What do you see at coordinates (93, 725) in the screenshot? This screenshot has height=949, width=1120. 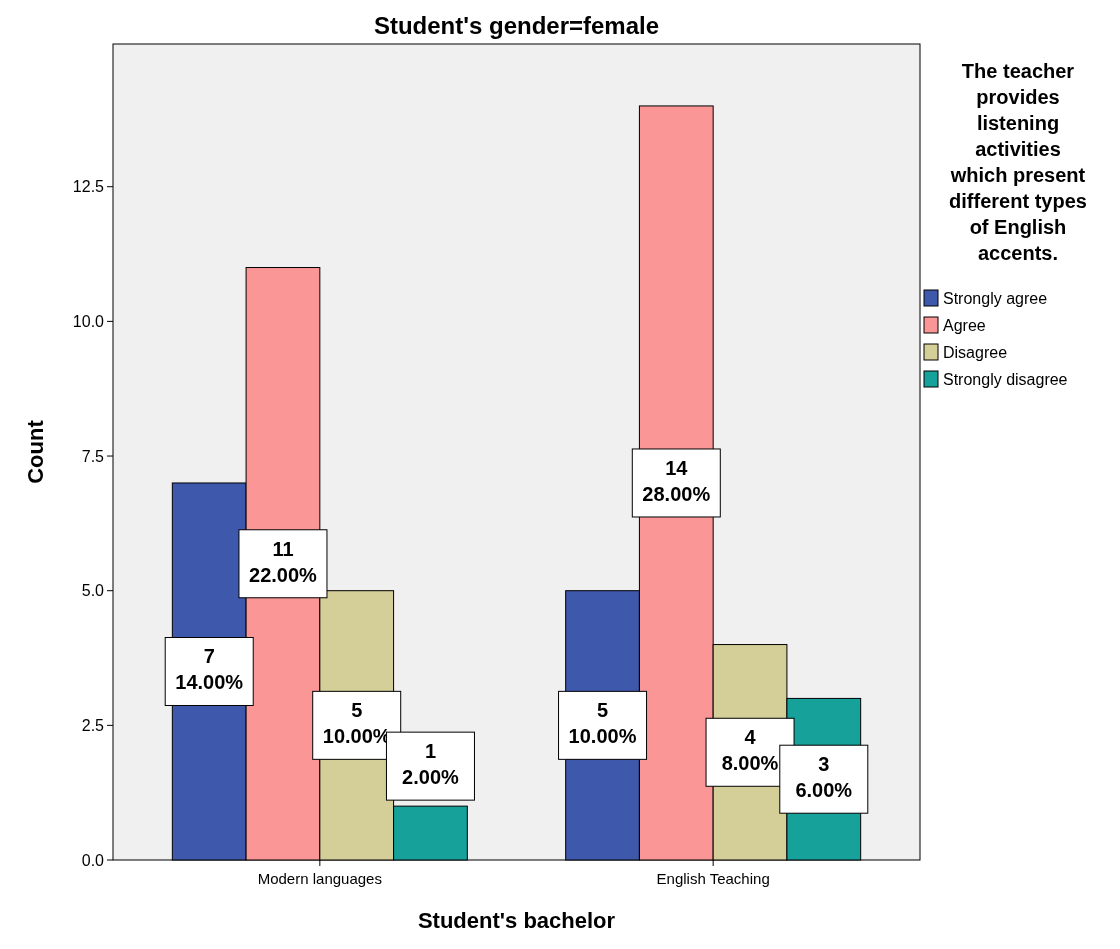 I see `y-tick-label: 2.5` at bounding box center [93, 725].